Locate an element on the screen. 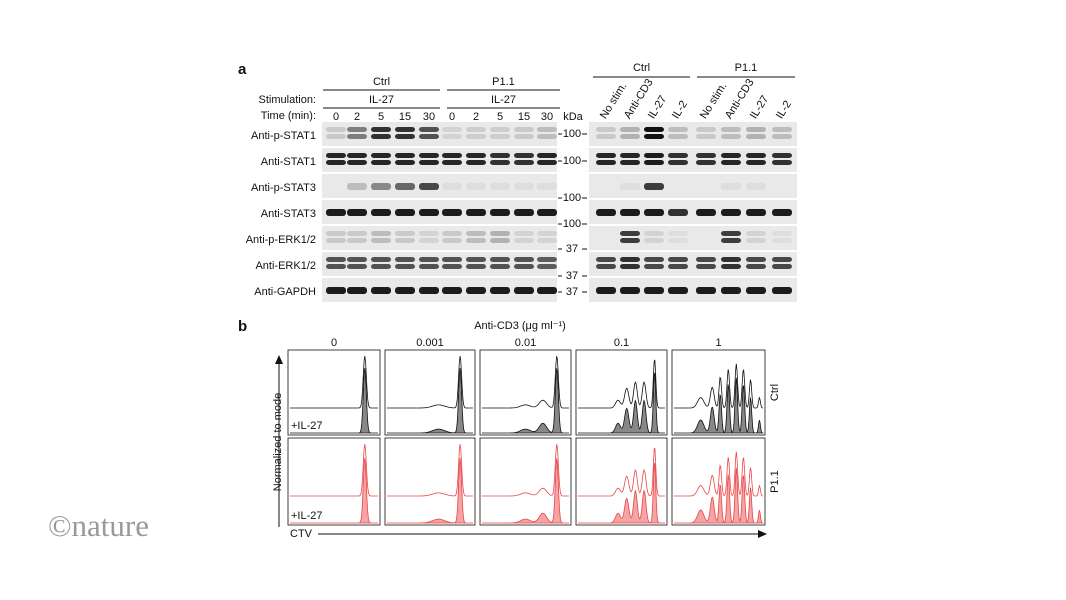 The width and height of the screenshot is (1066, 600). kda-label: kDa is located at coordinates (573, 117).